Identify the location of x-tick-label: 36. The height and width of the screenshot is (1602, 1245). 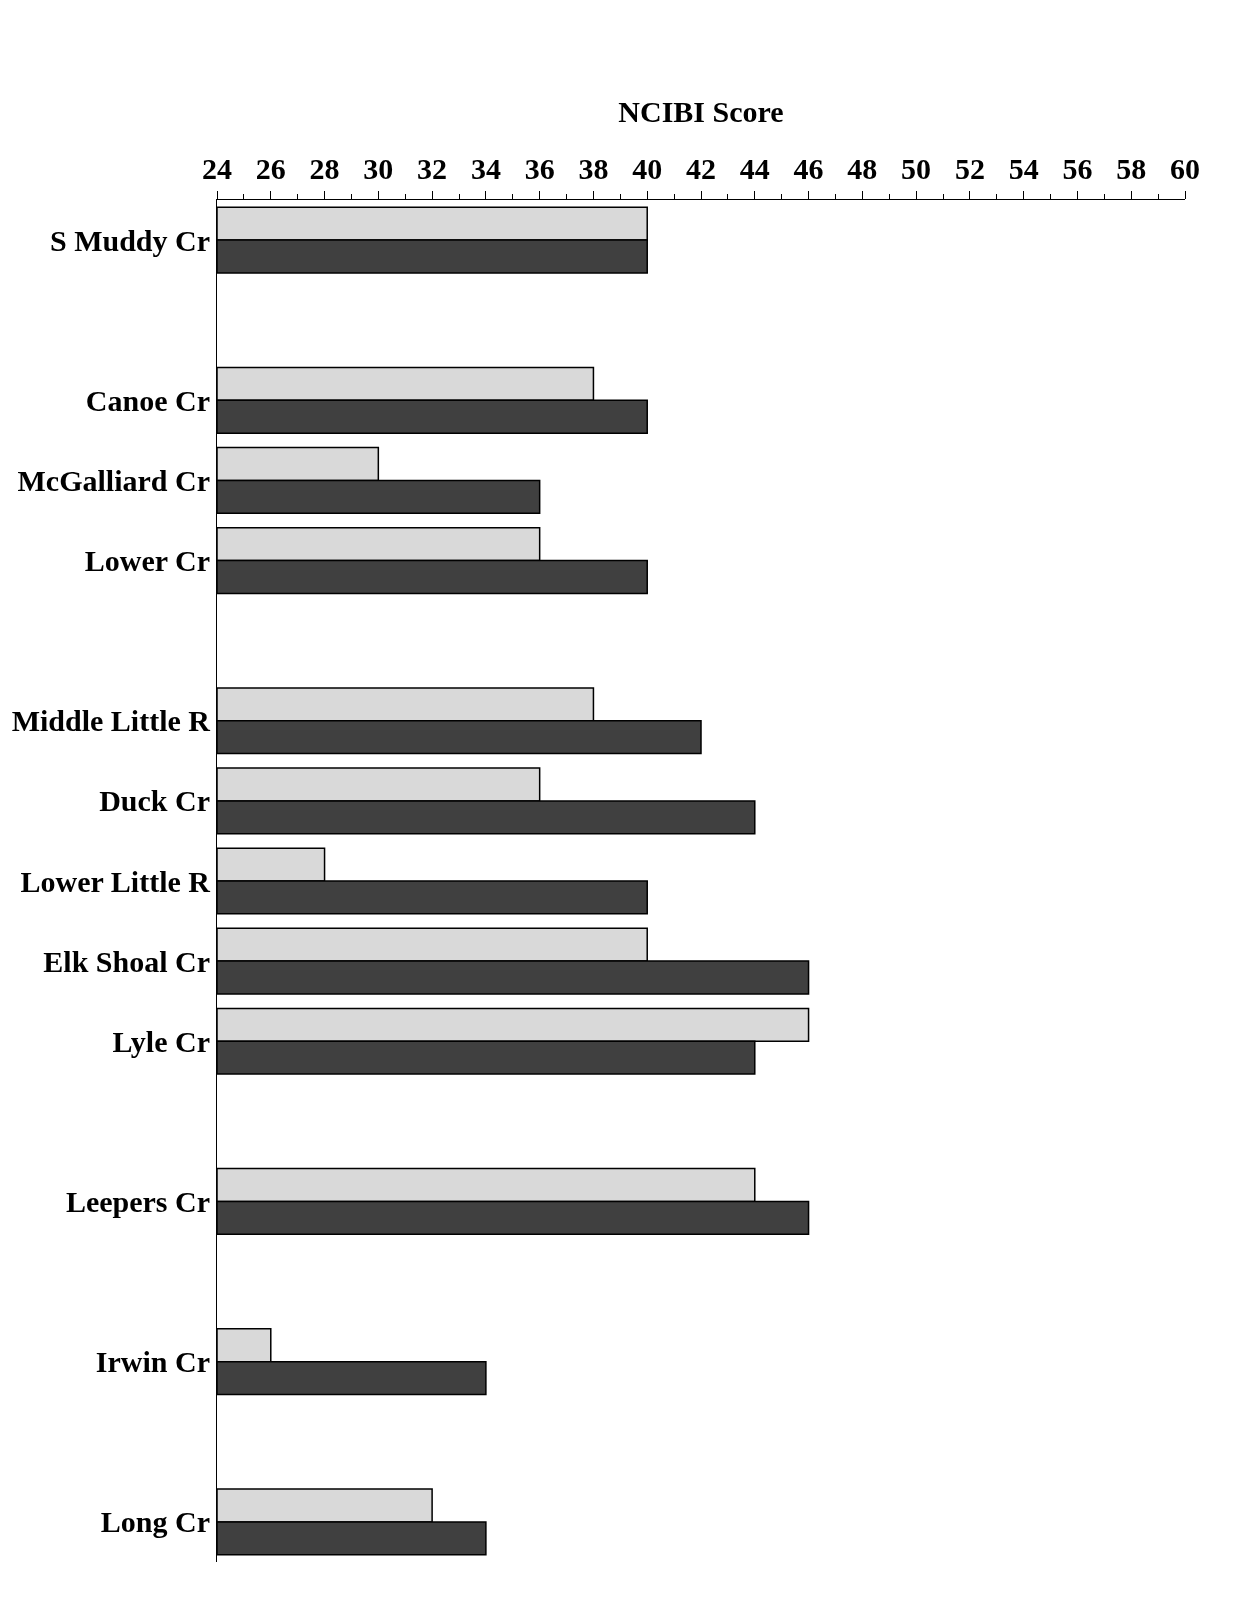
(539, 168).